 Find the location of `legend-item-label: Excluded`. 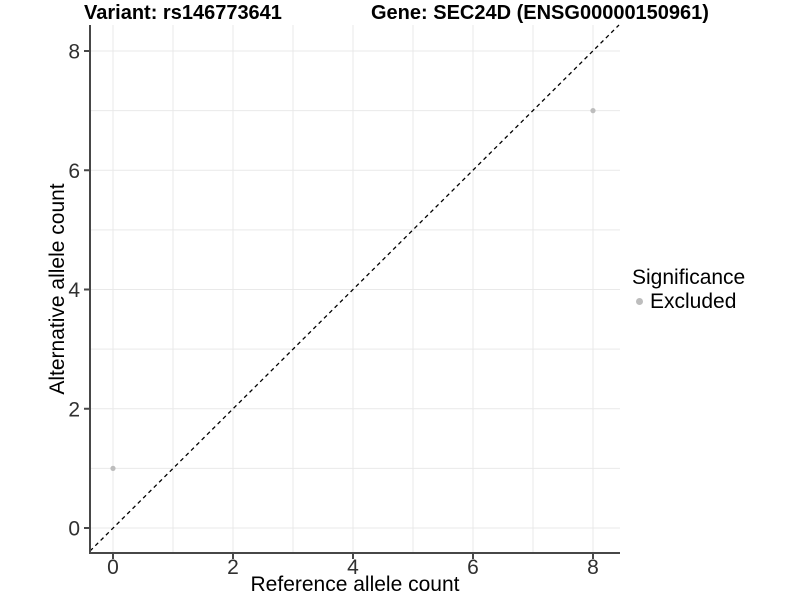

legend-item-label: Excluded is located at coordinates (693, 301).